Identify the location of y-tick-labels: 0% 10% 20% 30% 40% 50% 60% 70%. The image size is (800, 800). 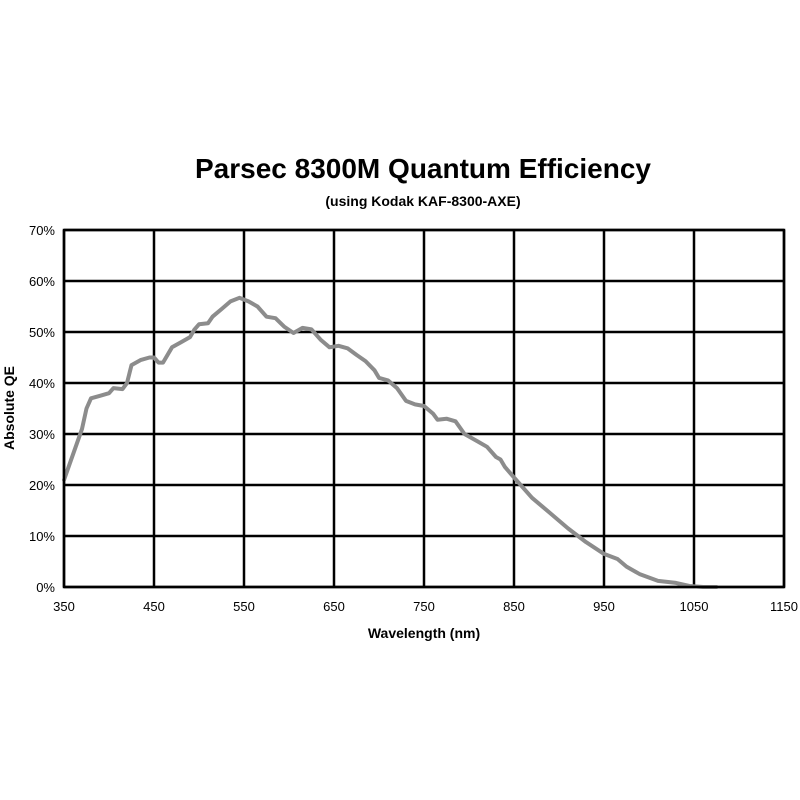
(42, 409).